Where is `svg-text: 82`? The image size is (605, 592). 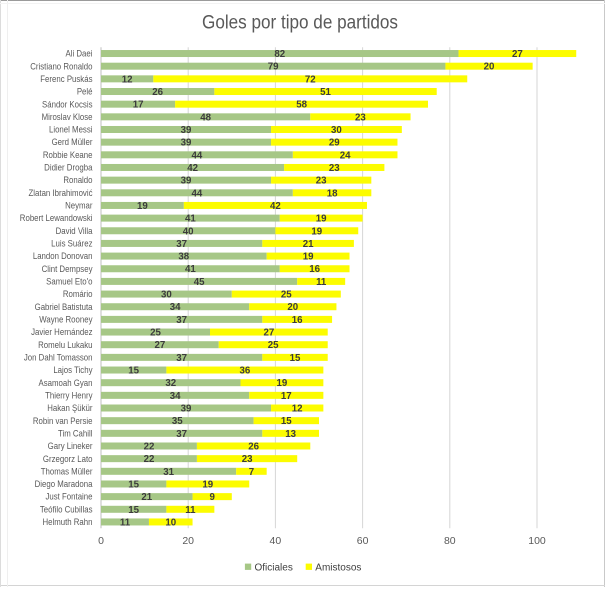
svg-text: 82 is located at coordinates (279, 54).